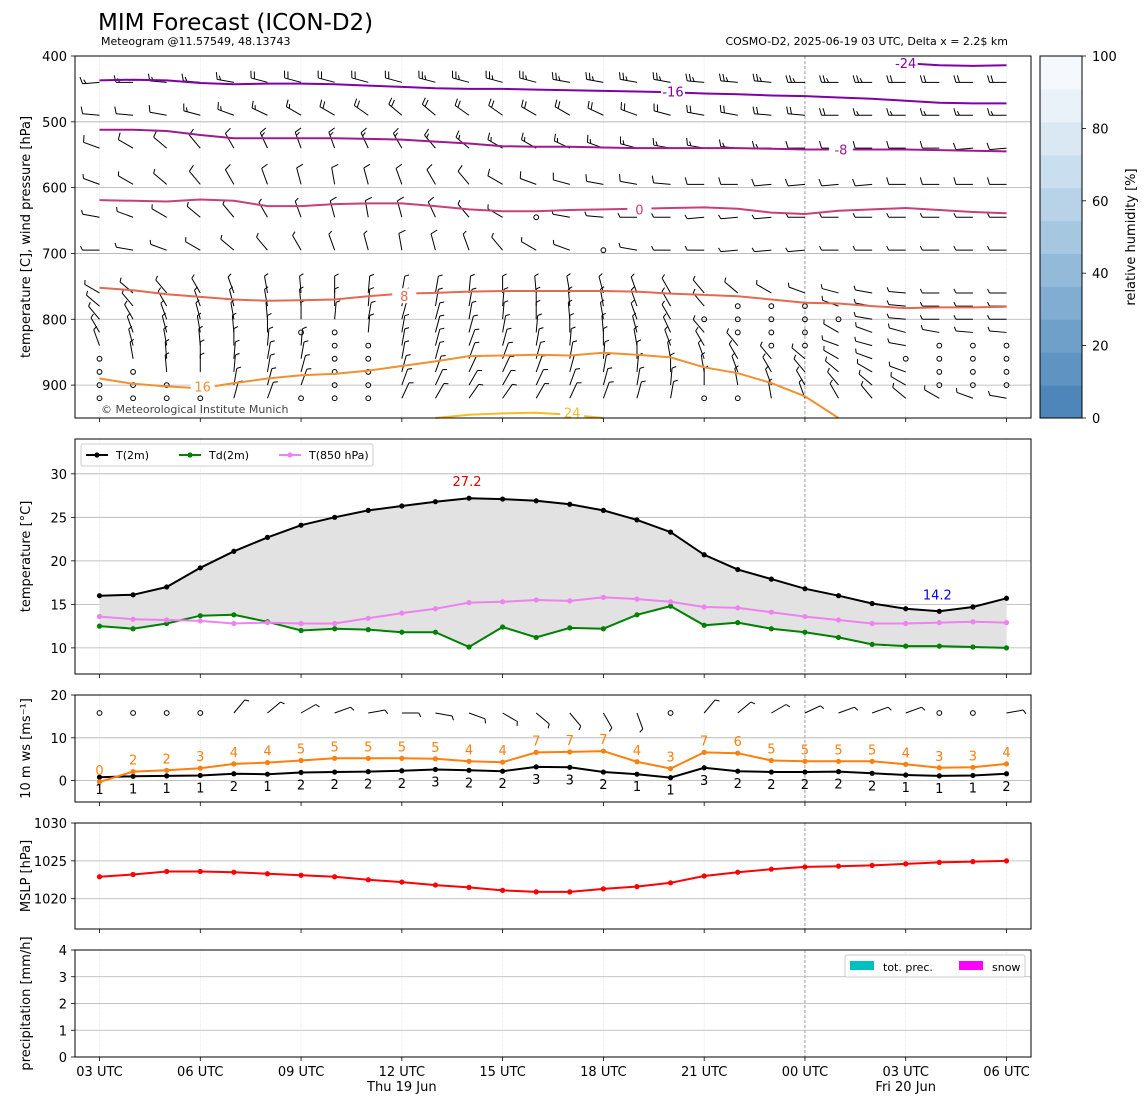 The image size is (1148, 1105). I want to click on legend-label: snow, so click(1006, 967).